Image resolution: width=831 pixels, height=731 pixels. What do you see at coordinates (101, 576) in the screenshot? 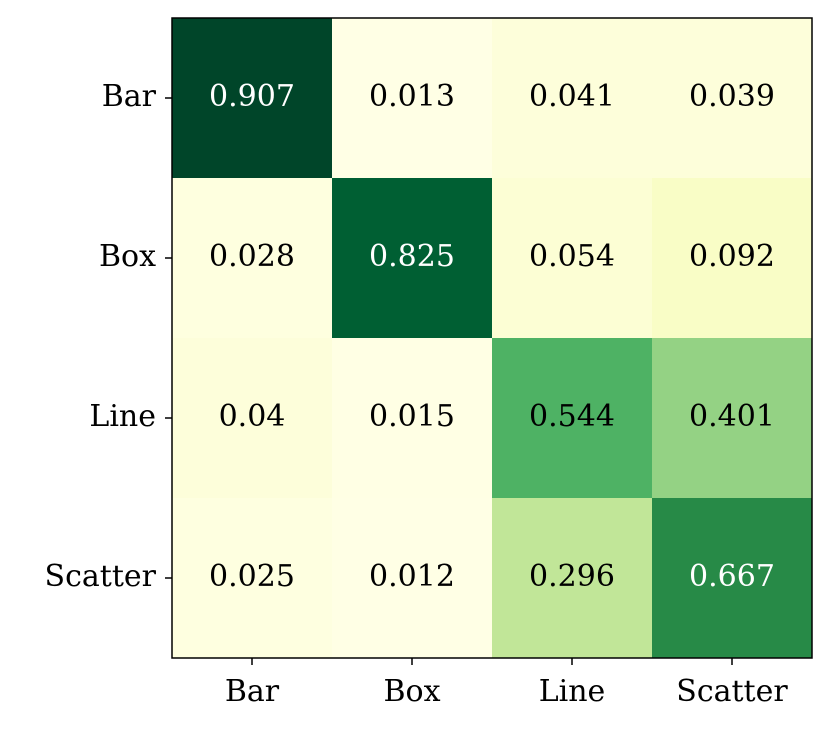
I see `y-tick-label: Scatter` at bounding box center [101, 576].